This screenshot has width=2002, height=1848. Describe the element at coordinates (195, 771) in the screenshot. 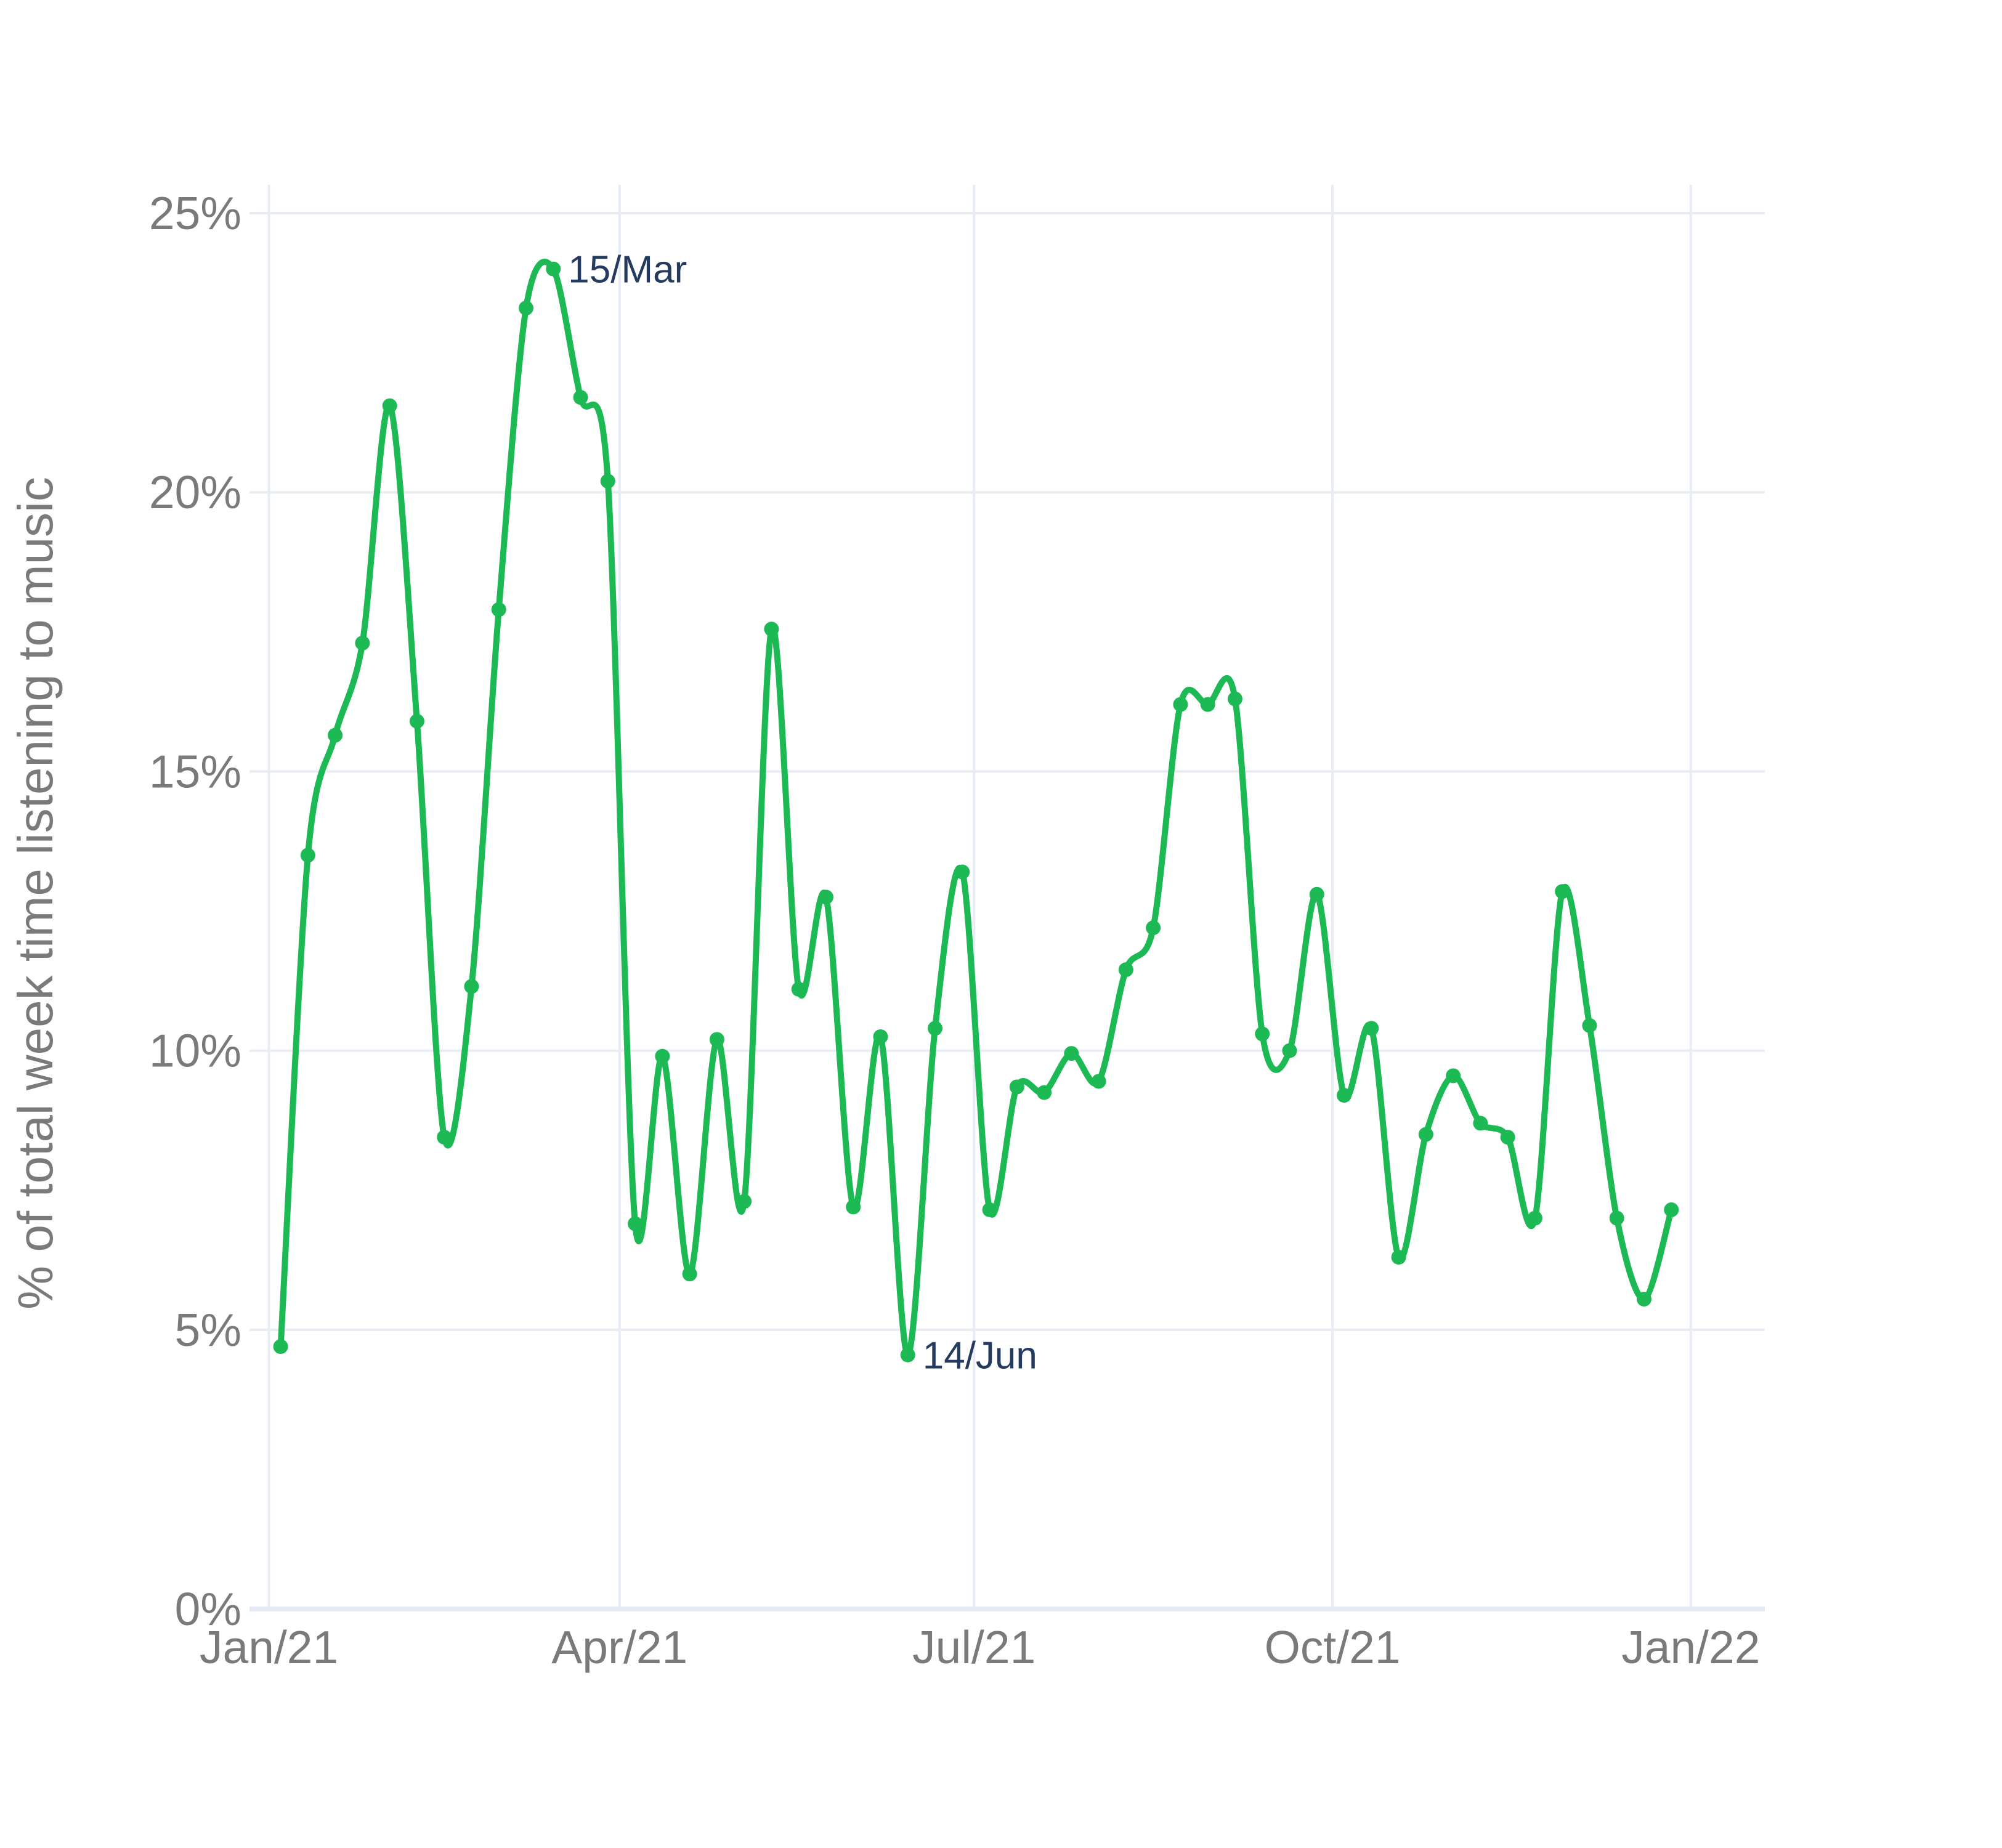

I see `y-tick-label: 15%` at that location.